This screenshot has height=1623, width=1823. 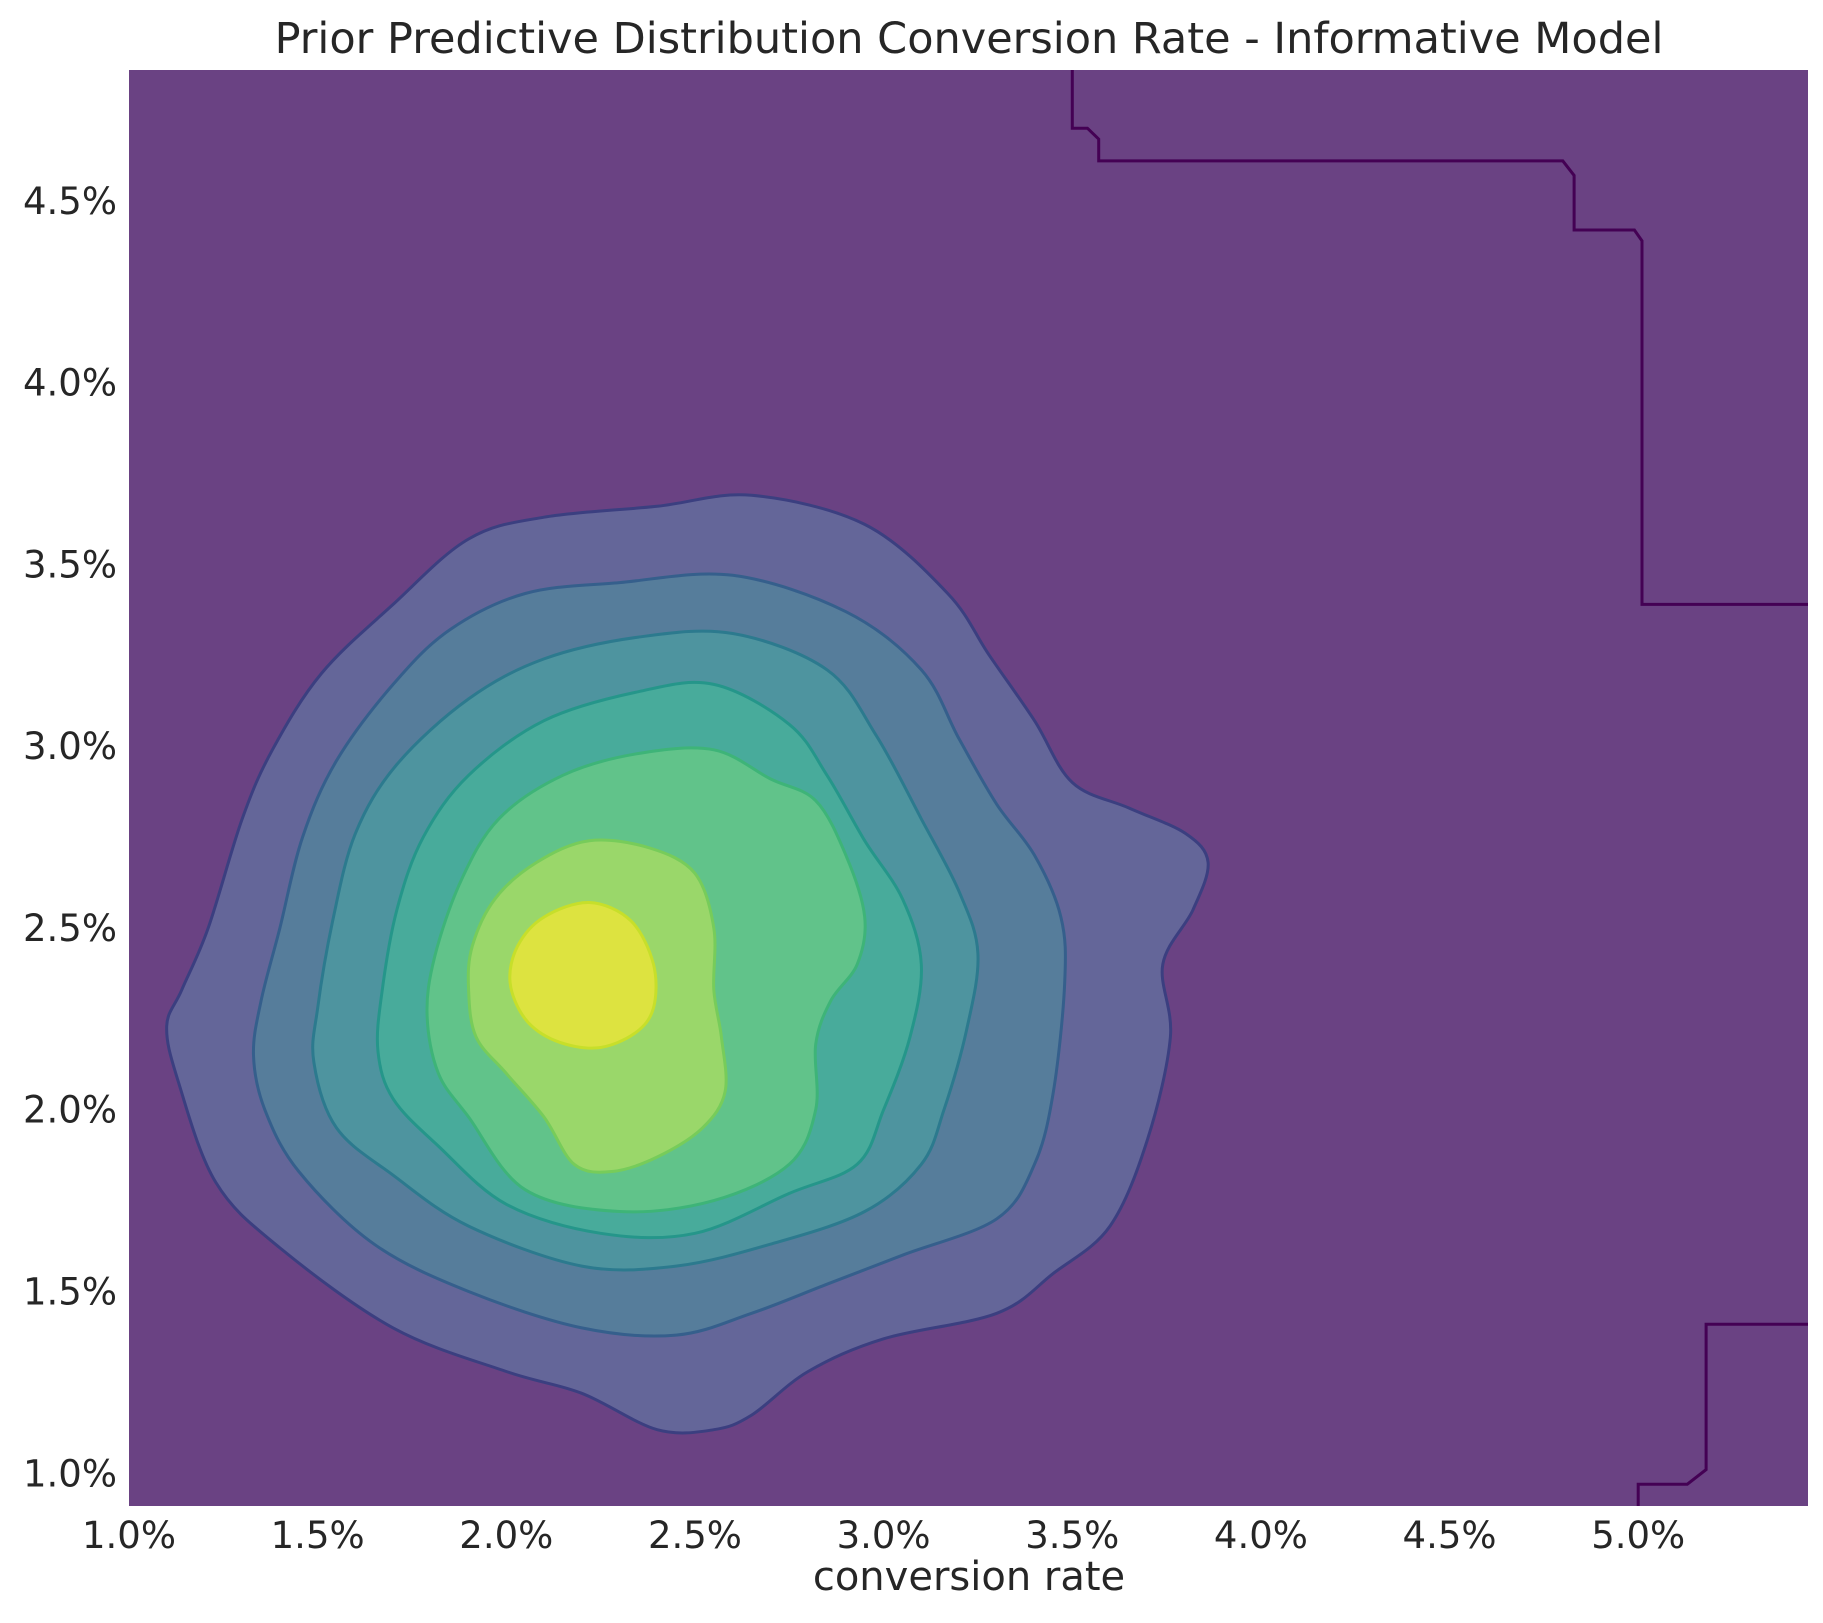 I want to click on boundary-line-top-right, so click(x=1439, y=338).